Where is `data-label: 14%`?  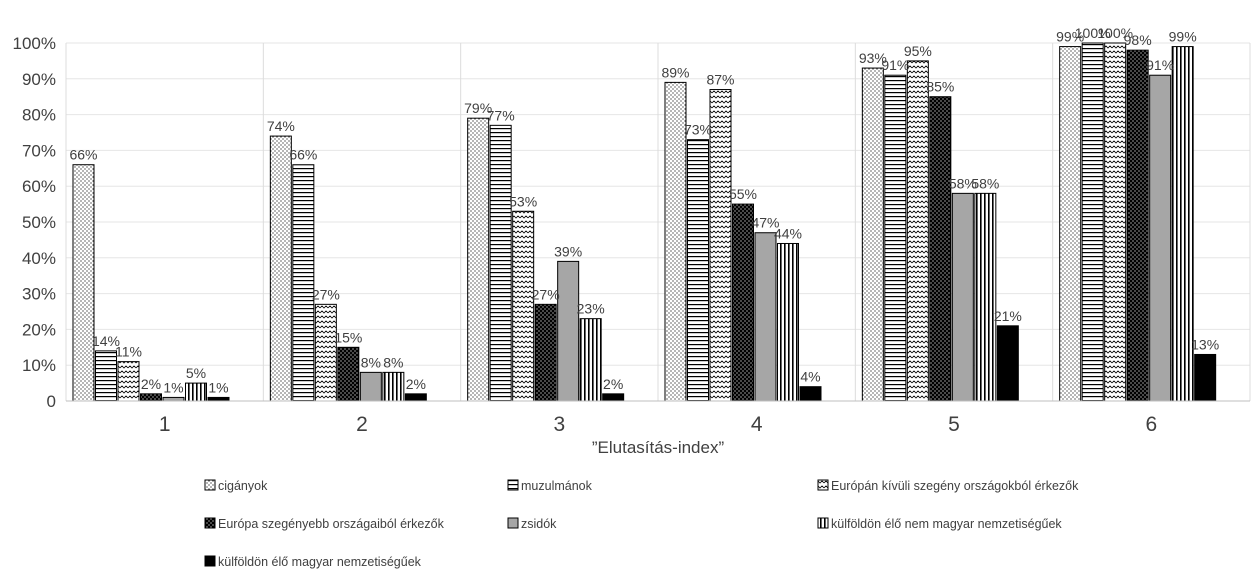 data-label: 14% is located at coordinates (106, 341).